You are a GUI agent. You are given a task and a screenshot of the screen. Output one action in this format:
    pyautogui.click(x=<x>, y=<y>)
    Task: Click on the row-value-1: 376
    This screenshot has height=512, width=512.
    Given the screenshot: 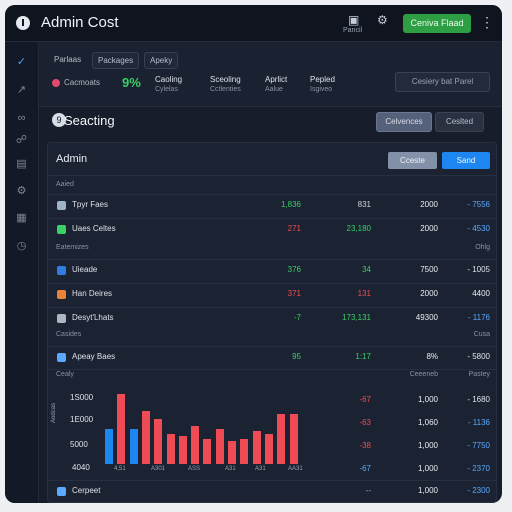 What is the action you would take?
    pyautogui.click(x=294, y=269)
    